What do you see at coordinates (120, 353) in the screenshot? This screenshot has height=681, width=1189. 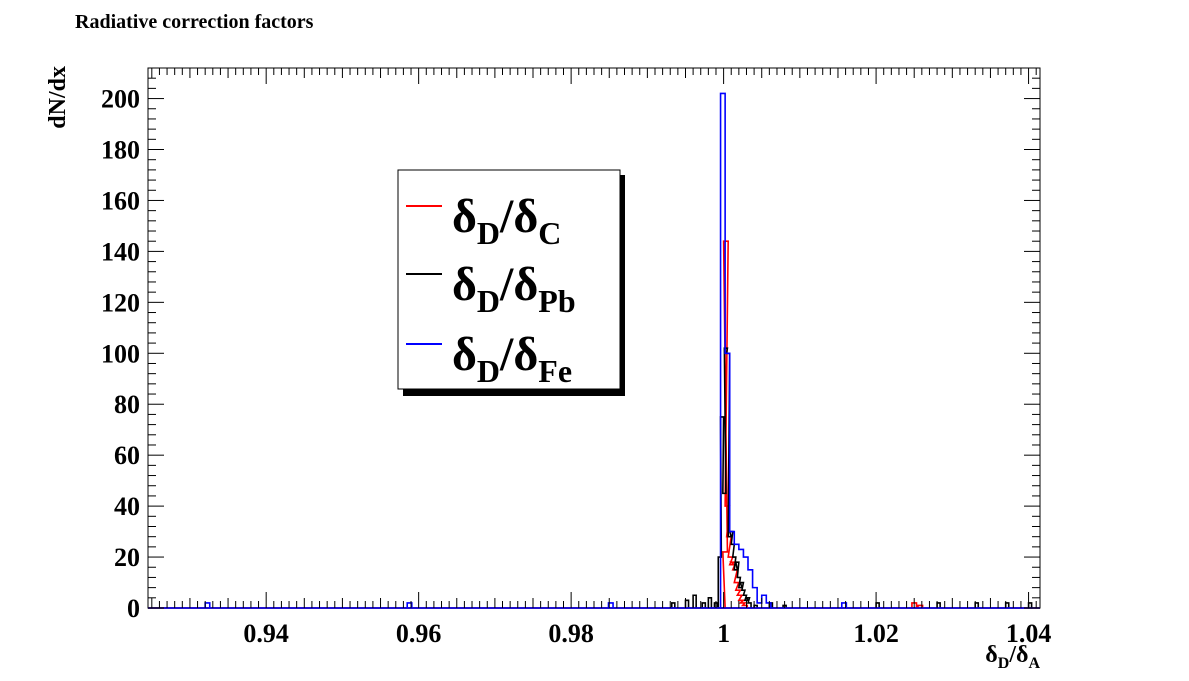 I see `y-tick-label: 100` at bounding box center [120, 353].